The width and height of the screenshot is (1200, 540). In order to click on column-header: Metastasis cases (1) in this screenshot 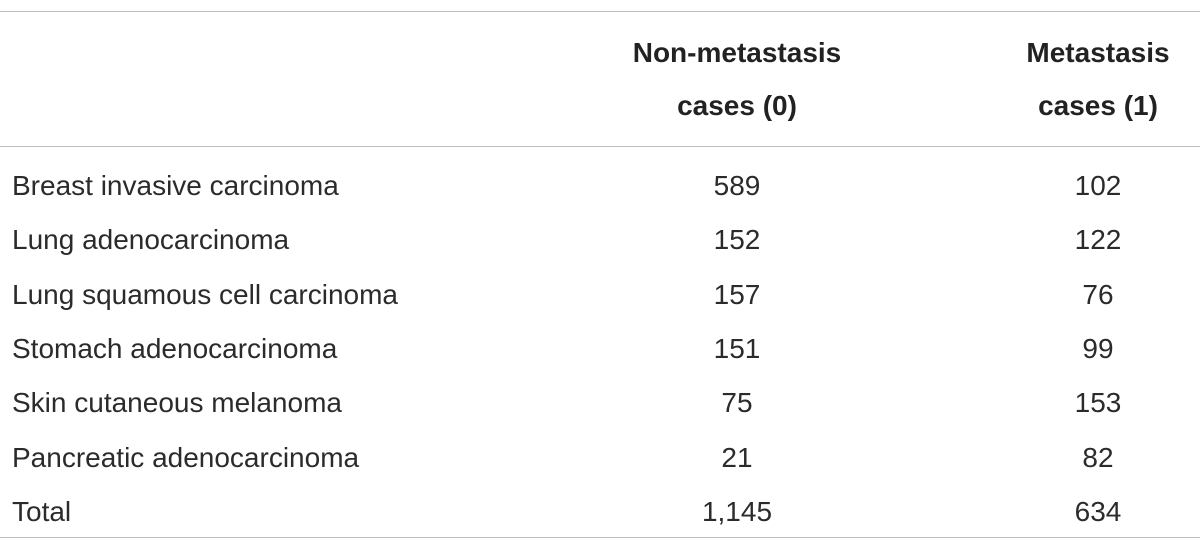, I will do `click(1098, 79)`.